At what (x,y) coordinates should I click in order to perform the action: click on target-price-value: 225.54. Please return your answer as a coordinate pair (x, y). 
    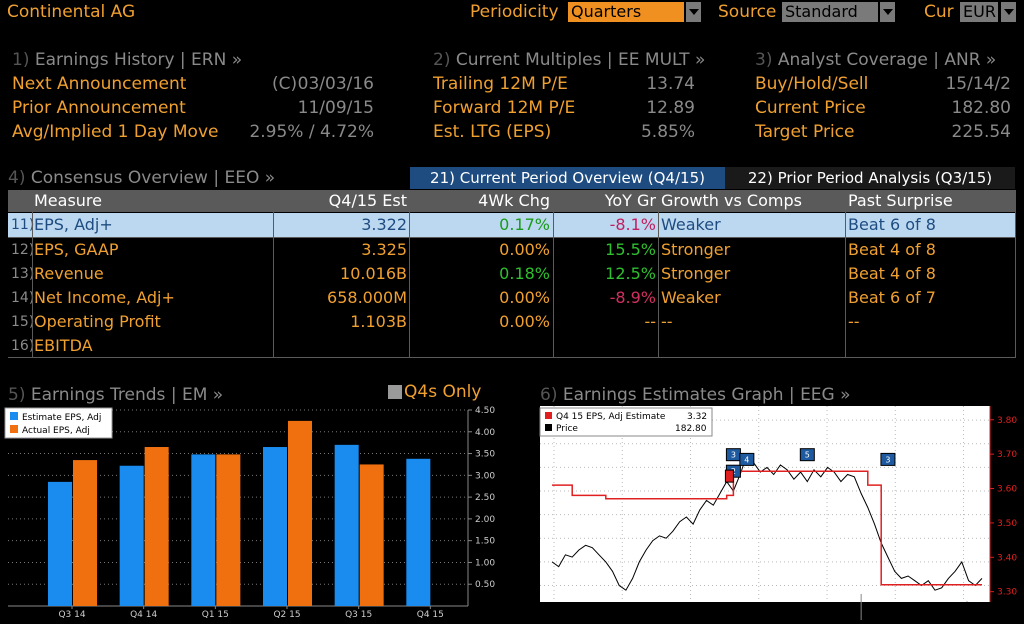
    Looking at the image, I should click on (981, 132).